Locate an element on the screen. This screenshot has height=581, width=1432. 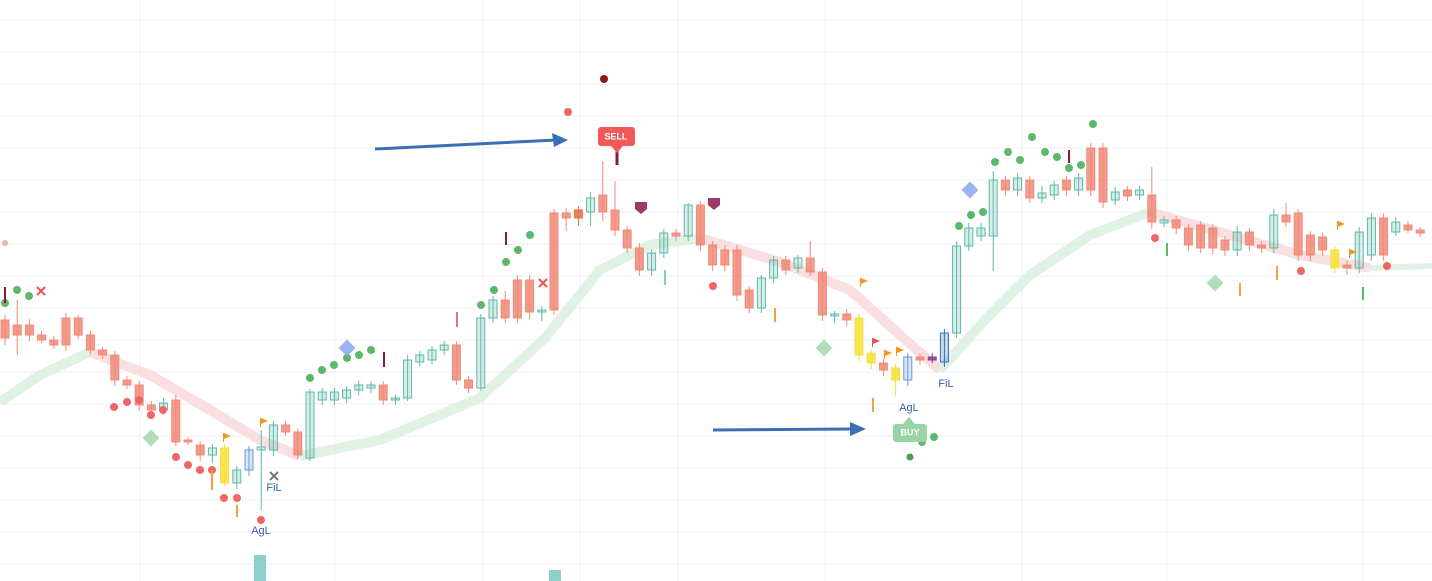
signal-cross is located at coordinates (274, 476).